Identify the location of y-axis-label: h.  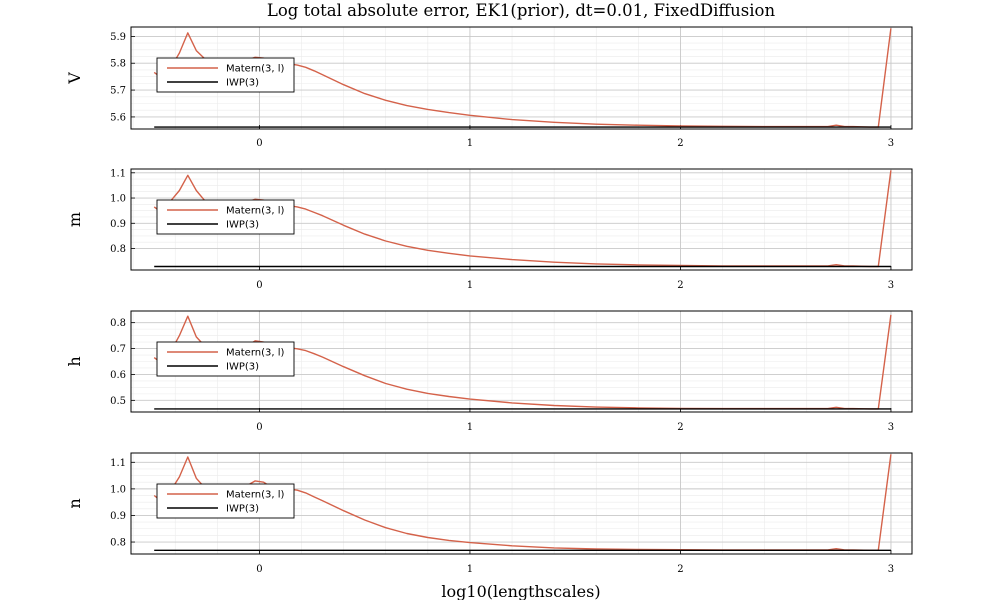
(74, 361).